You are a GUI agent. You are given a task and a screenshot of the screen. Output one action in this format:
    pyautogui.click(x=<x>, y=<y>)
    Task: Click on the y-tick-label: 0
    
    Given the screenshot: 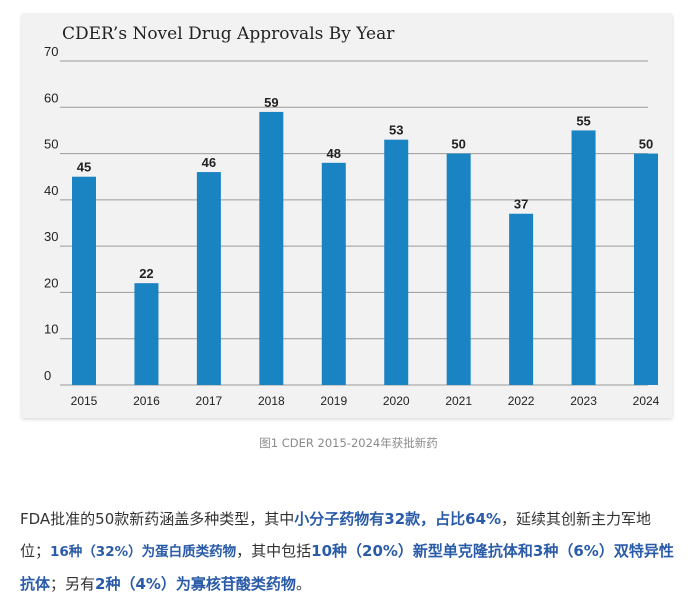 What is the action you would take?
    pyautogui.click(x=47, y=375)
    